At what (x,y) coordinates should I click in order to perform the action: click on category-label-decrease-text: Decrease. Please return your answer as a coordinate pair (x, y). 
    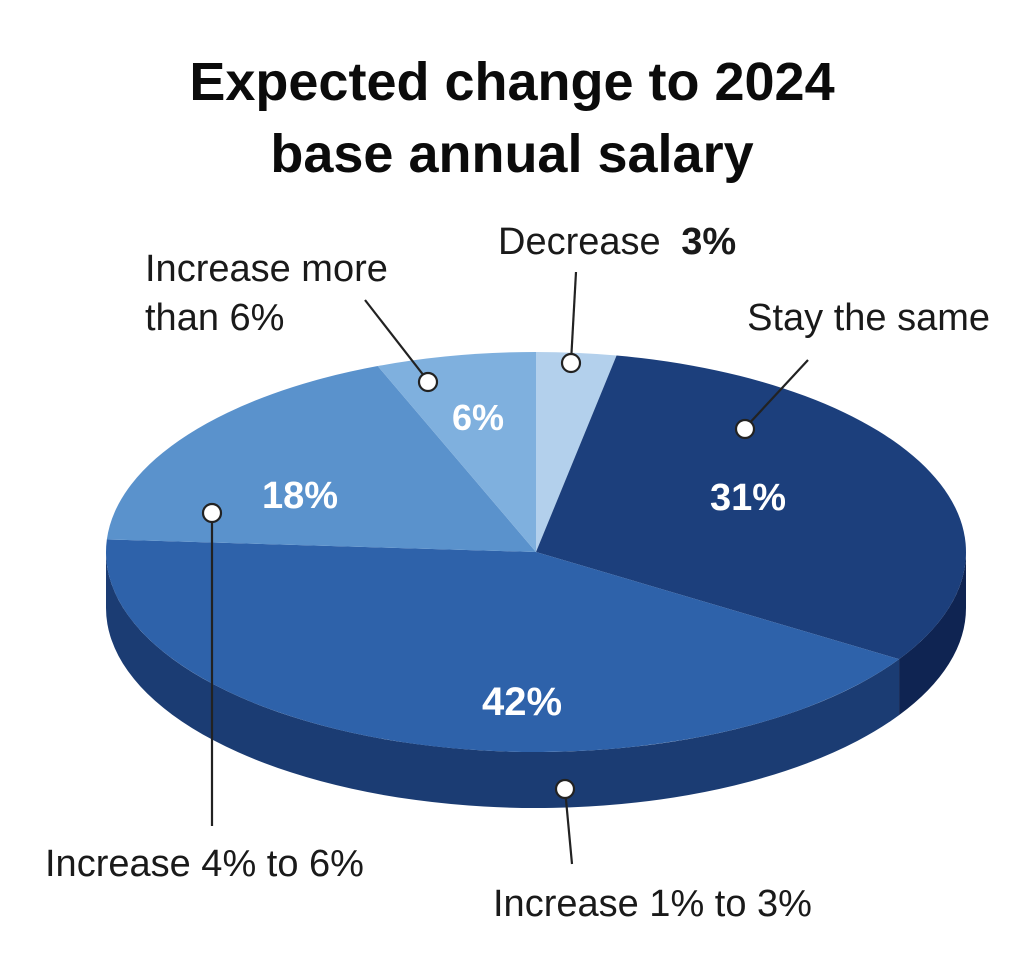
    Looking at the image, I should click on (579, 242).